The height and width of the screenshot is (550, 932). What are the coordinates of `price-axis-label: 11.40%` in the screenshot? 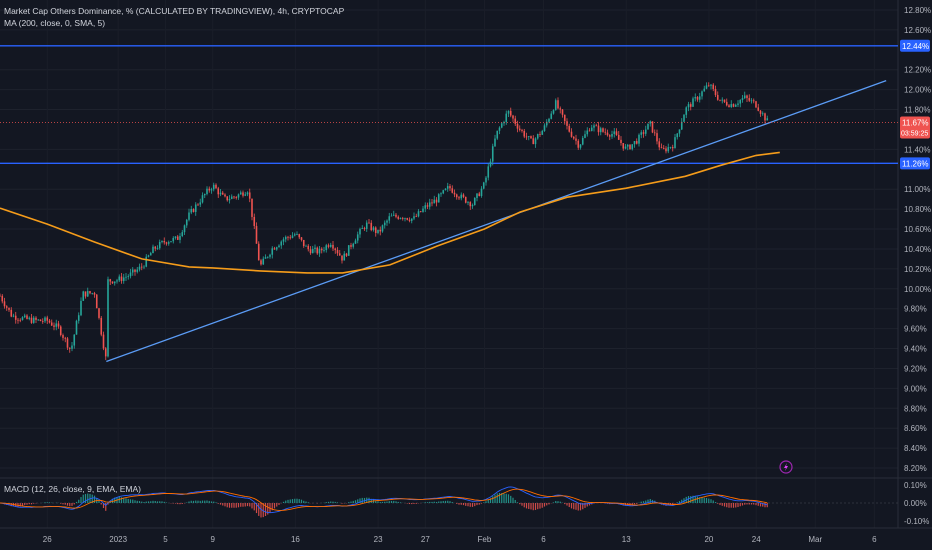 It's located at (917, 149).